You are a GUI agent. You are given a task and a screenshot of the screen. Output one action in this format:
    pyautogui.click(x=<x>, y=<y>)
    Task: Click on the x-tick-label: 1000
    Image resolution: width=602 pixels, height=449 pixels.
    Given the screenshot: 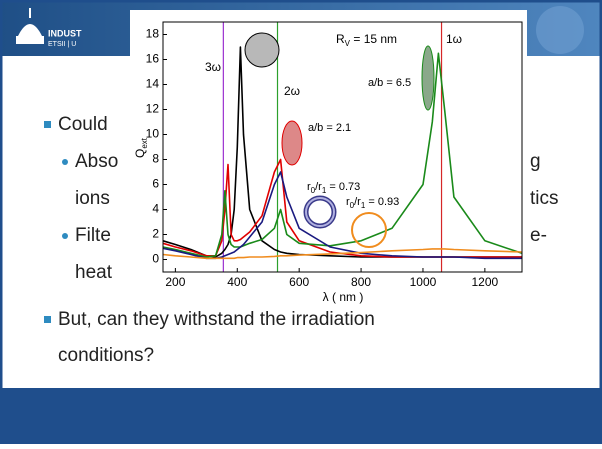 What is the action you would take?
    pyautogui.click(x=423, y=282)
    